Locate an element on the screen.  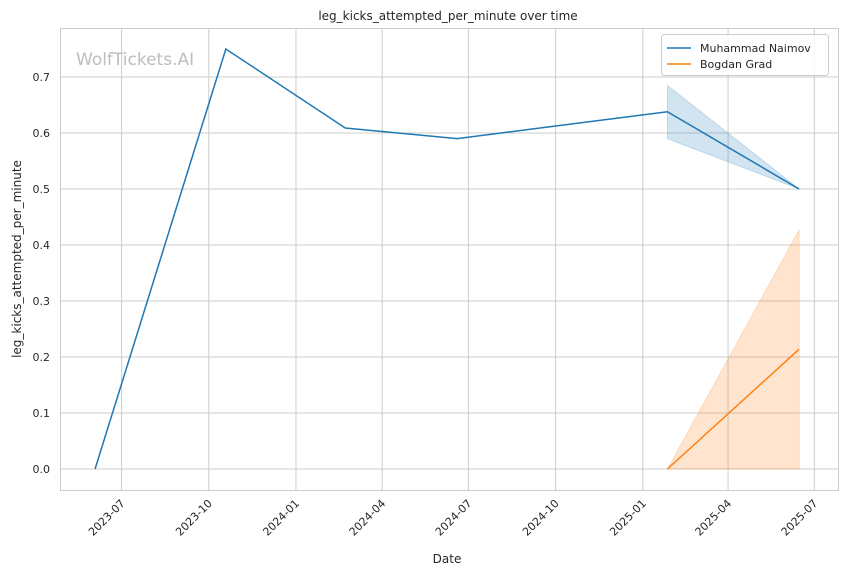
y-tick-label: 0.4 is located at coordinates (42, 245).